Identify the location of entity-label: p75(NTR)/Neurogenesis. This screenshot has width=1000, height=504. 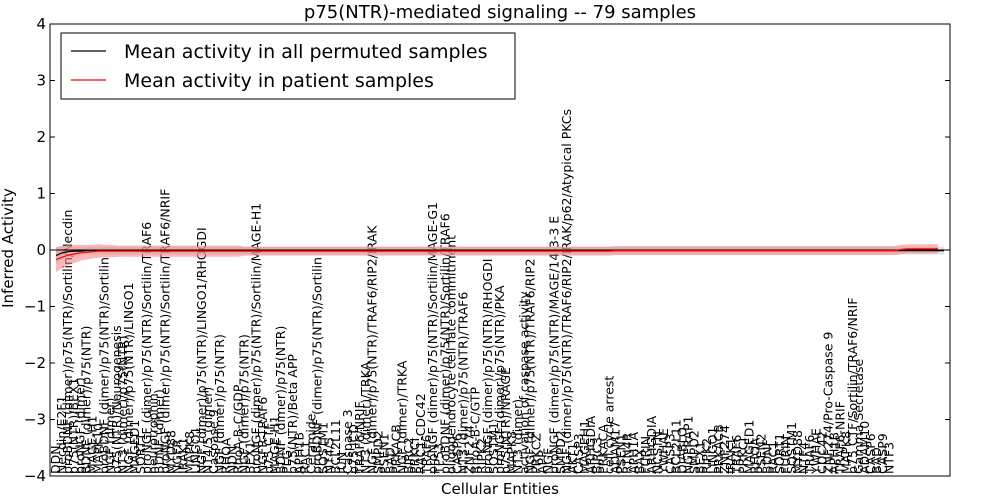
(116, 399).